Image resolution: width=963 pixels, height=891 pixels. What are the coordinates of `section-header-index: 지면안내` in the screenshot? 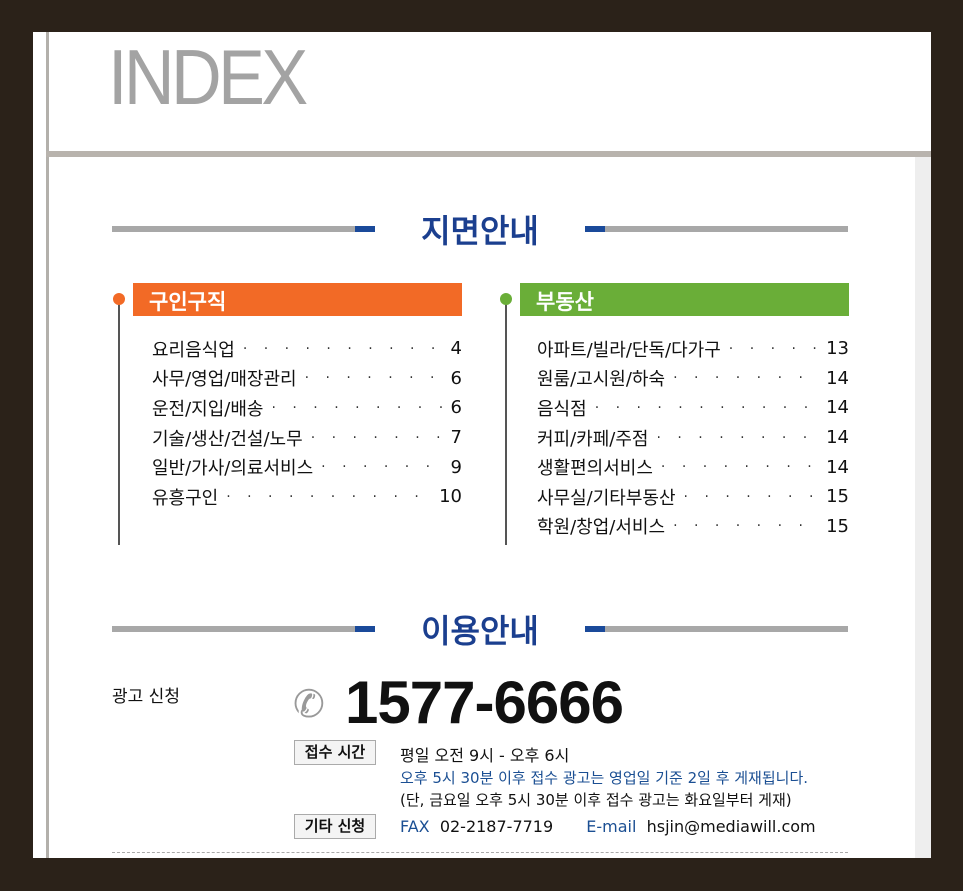 It's located at (480, 230).